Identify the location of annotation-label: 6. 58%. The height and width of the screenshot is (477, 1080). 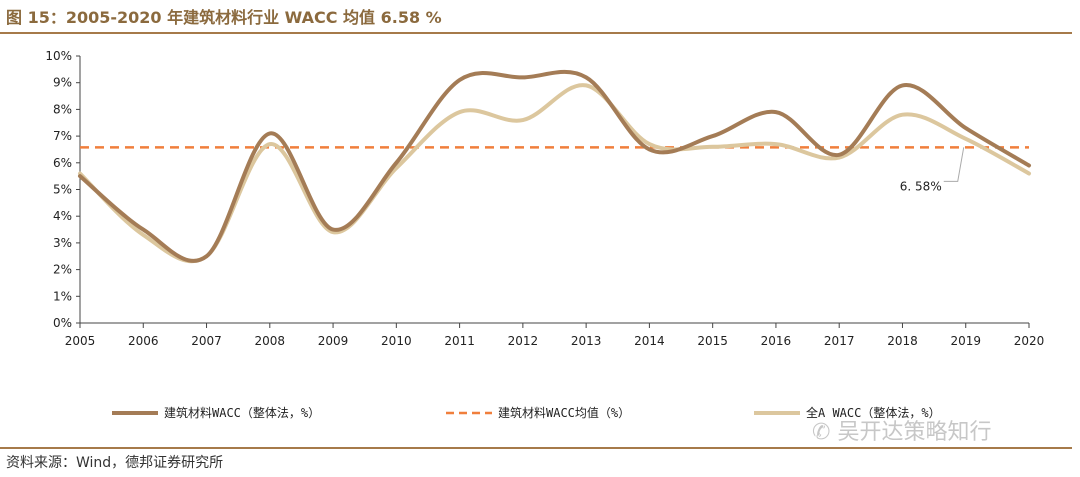
(921, 186).